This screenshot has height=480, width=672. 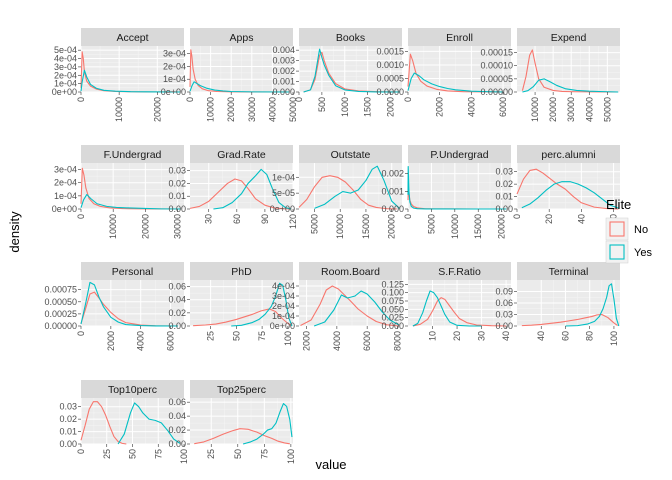 What do you see at coordinates (590, 336) in the screenshot?
I see `x-tick-label: 80` at bounding box center [590, 336].